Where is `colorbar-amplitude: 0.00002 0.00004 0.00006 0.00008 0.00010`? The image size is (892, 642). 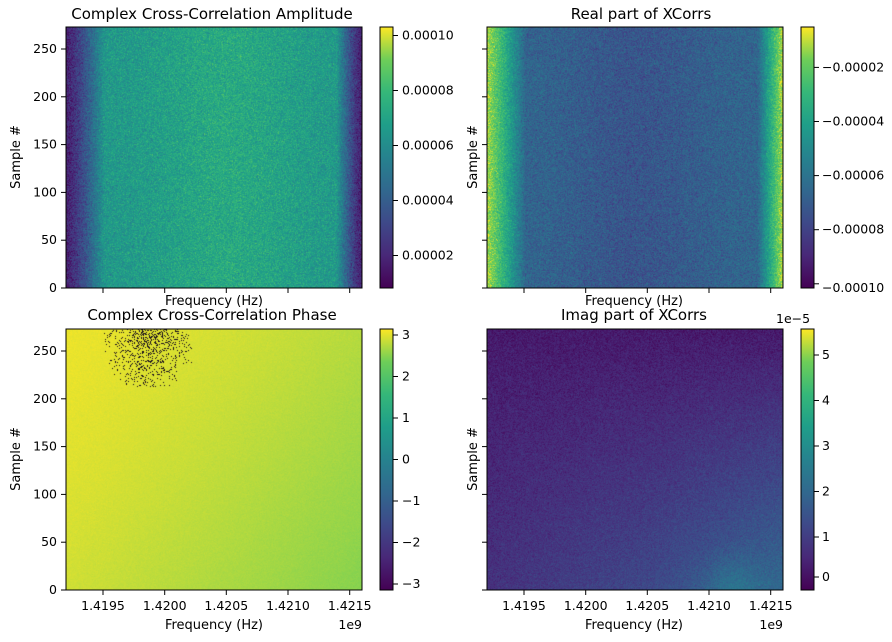
colorbar-amplitude: 0.00002 0.00004 0.00006 0.00008 0.00010 is located at coordinates (416, 157).